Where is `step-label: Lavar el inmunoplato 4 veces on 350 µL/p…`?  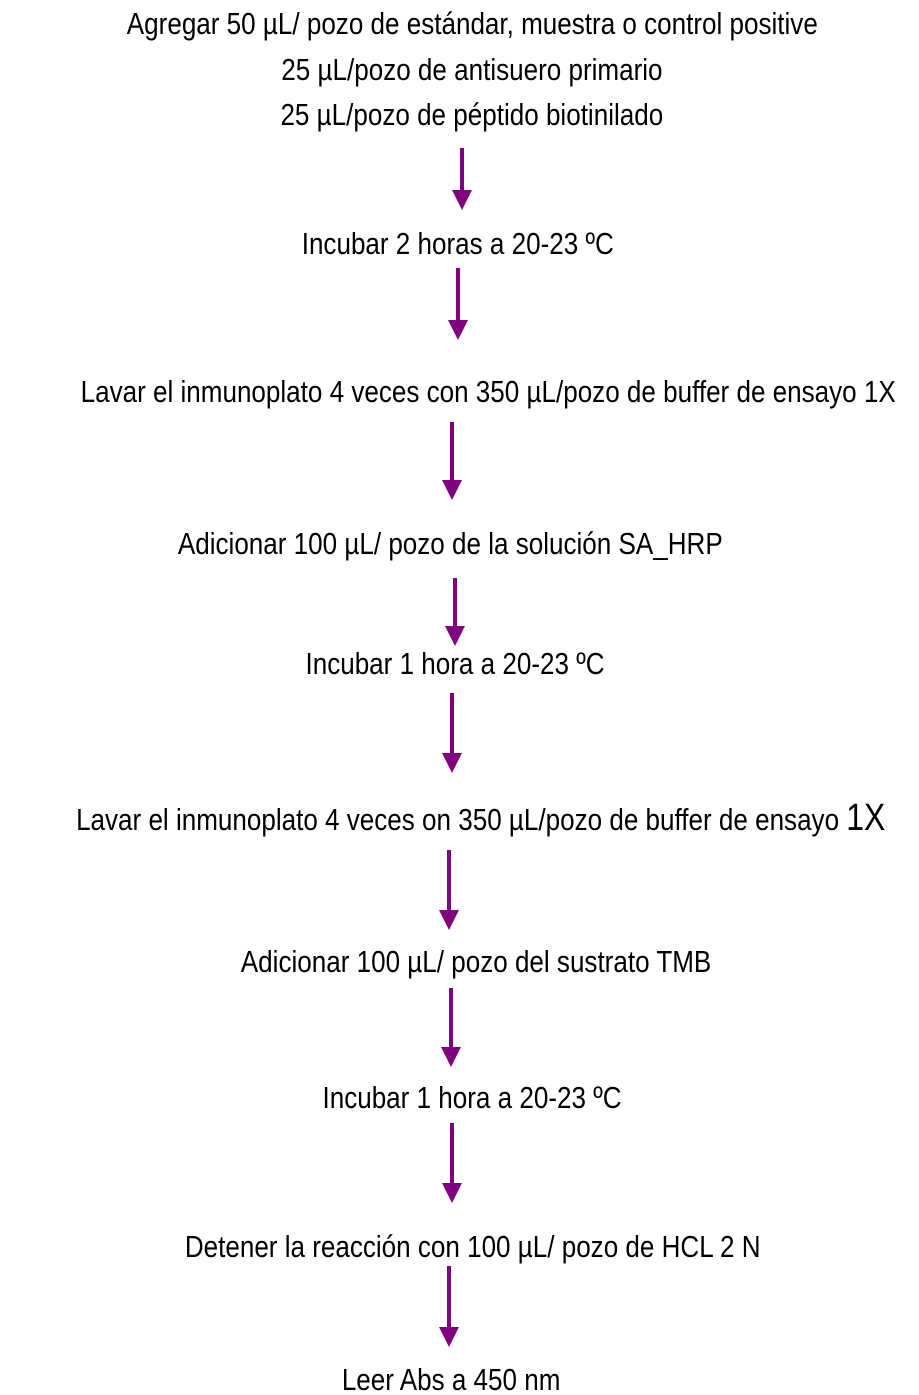 step-label: Lavar el inmunoplato 4 veces on 350 µL/p… is located at coordinates (480, 818).